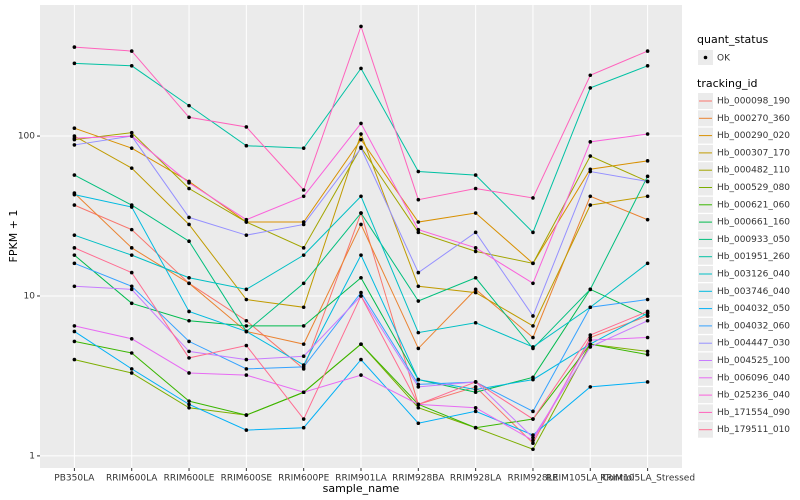  I want to click on x-axis-label: sample_name, so click(361, 488).